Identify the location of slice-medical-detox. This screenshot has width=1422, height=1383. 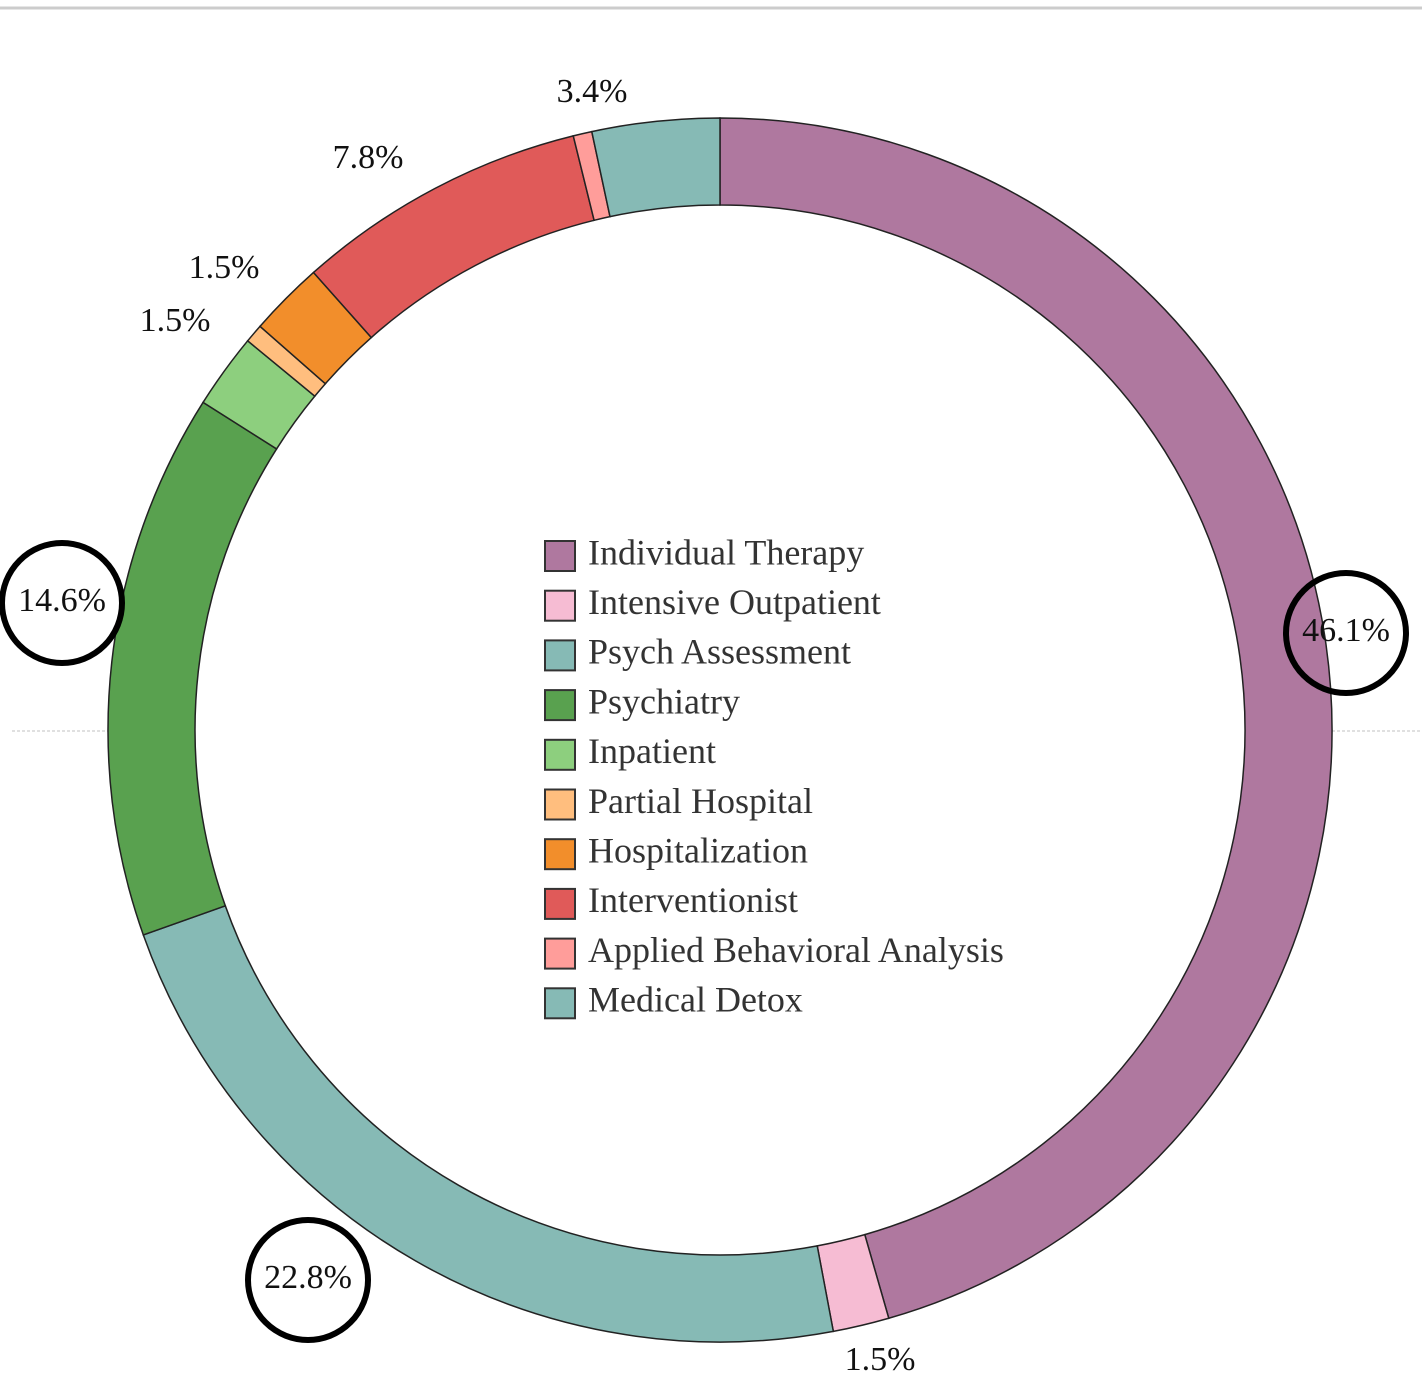
(655, 167).